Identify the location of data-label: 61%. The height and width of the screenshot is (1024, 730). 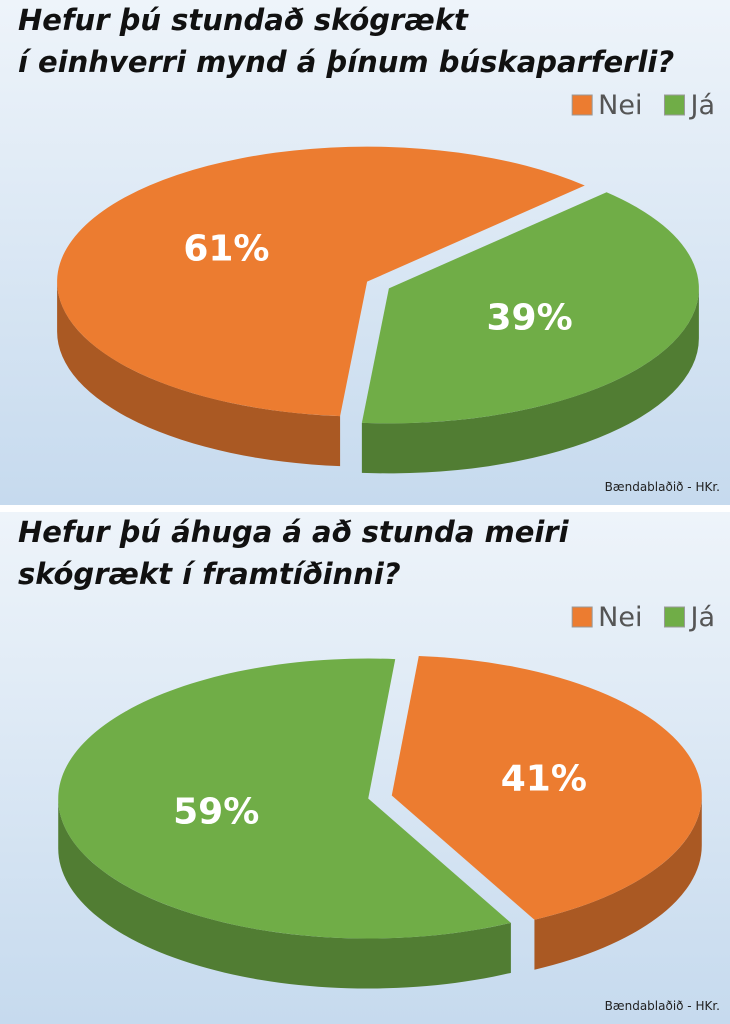
(226, 249).